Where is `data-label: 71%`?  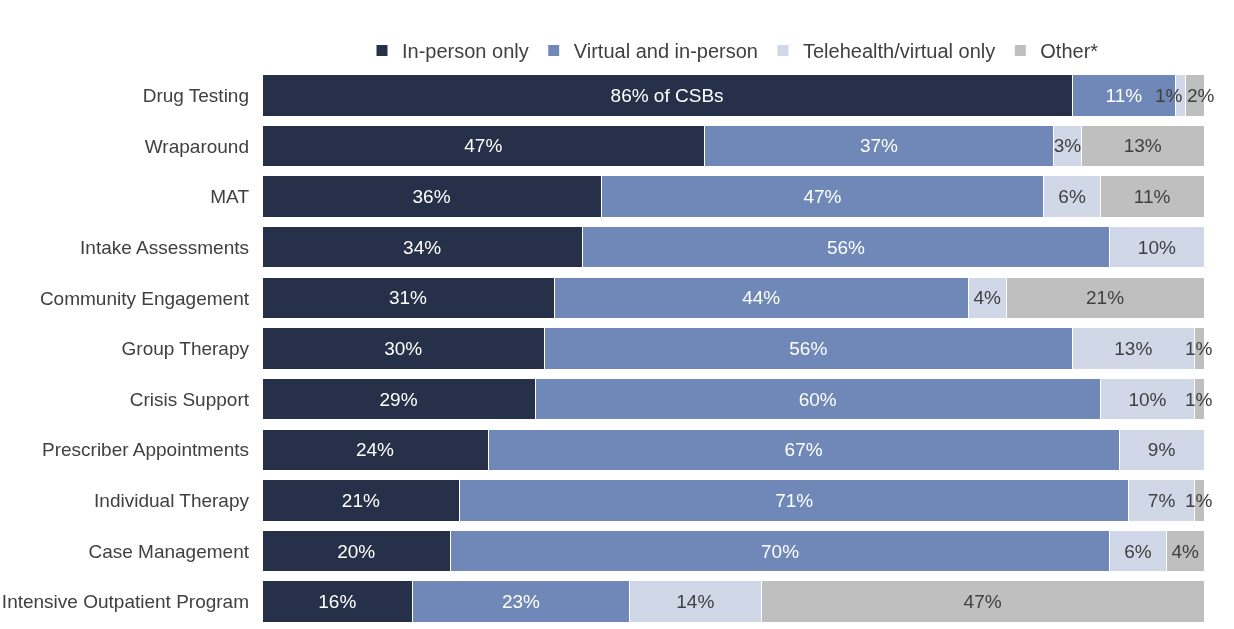 data-label: 71% is located at coordinates (794, 500).